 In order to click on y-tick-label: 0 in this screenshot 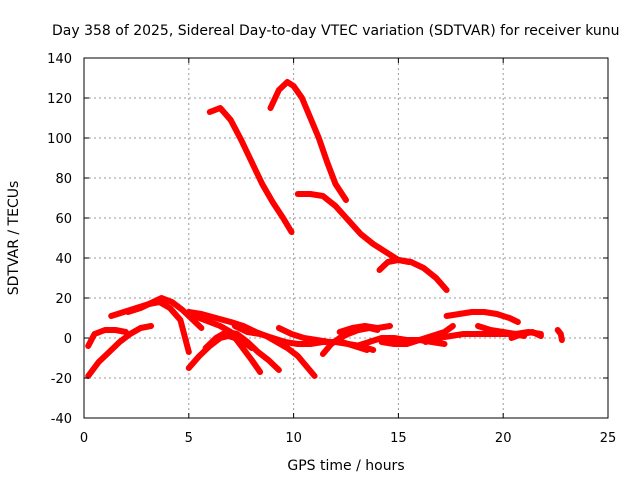, I will do `click(68, 339)`.